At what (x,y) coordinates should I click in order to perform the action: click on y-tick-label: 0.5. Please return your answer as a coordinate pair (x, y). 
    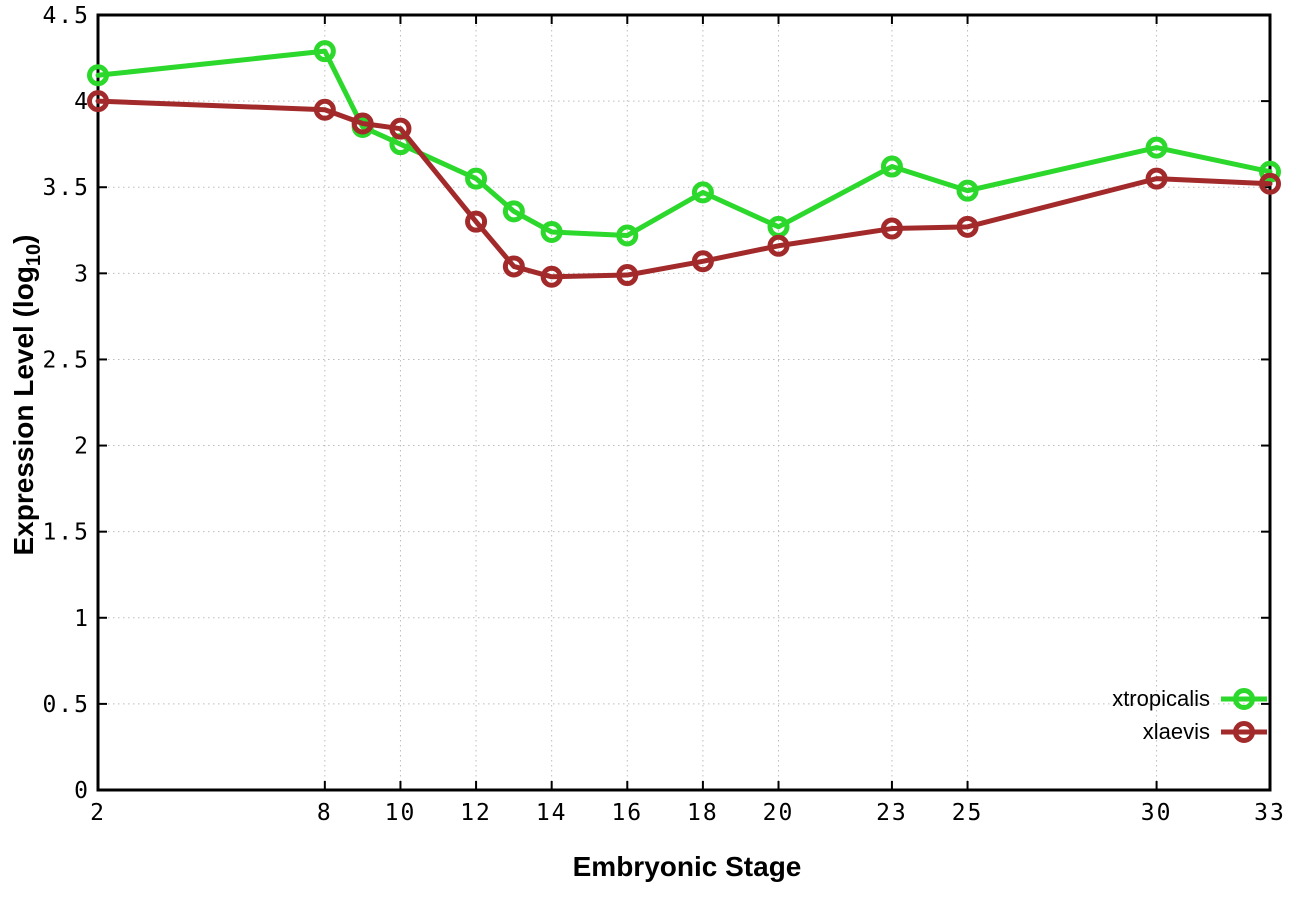
    Looking at the image, I should click on (66, 705).